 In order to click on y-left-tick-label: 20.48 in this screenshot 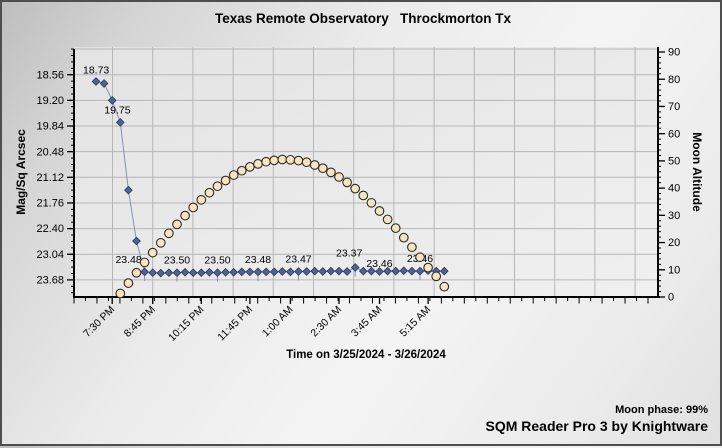, I will do `click(50, 152)`.